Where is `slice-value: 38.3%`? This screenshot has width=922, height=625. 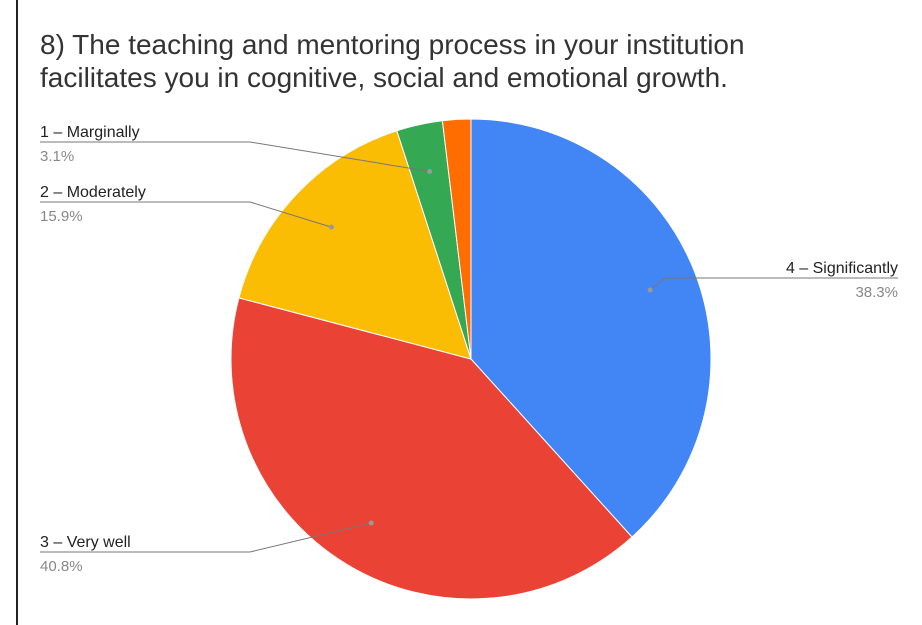 slice-value: 38.3% is located at coordinates (876, 292).